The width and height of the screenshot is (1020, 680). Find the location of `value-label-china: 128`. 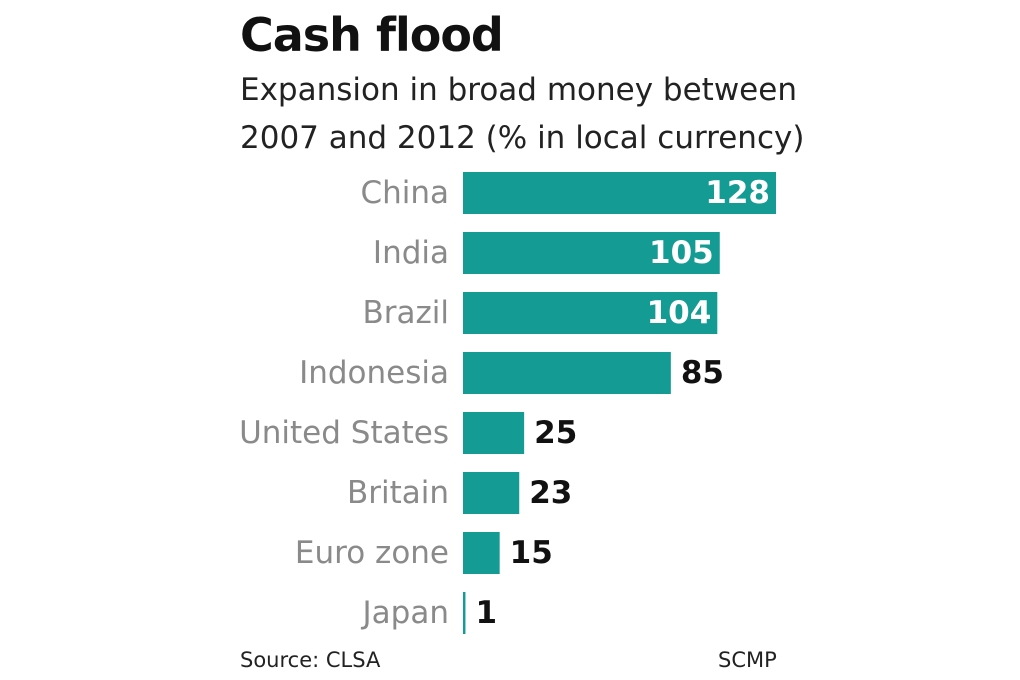

value-label-china: 128 is located at coordinates (737, 193).